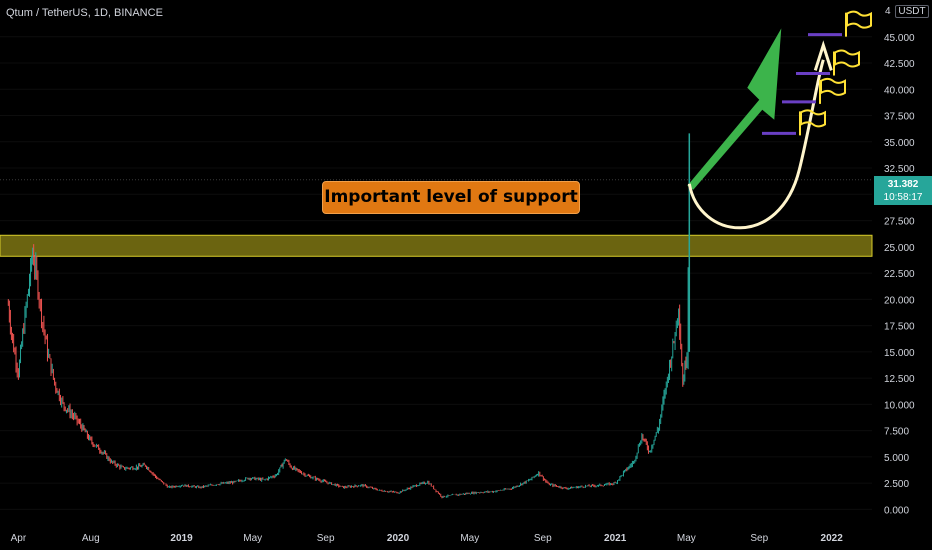 The width and height of the screenshot is (932, 550). What do you see at coordinates (899, 38) in the screenshot?
I see `y-tick-label: 45.000` at bounding box center [899, 38].